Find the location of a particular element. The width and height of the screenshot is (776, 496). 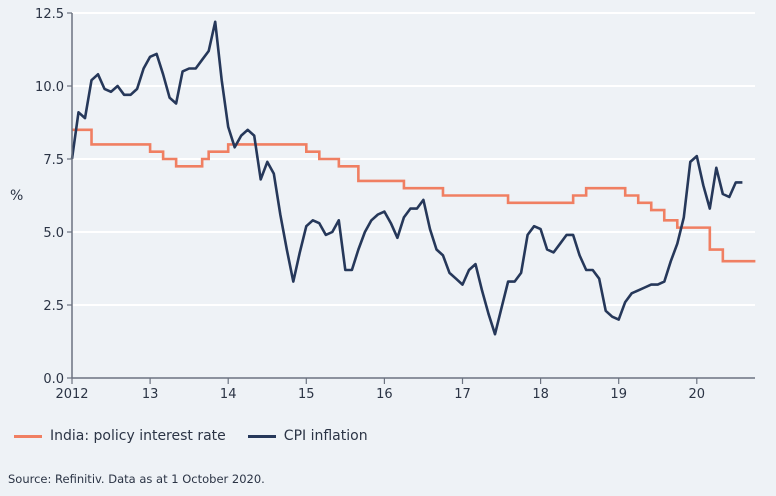

legend-swatch-policy-rate is located at coordinates (28, 436).